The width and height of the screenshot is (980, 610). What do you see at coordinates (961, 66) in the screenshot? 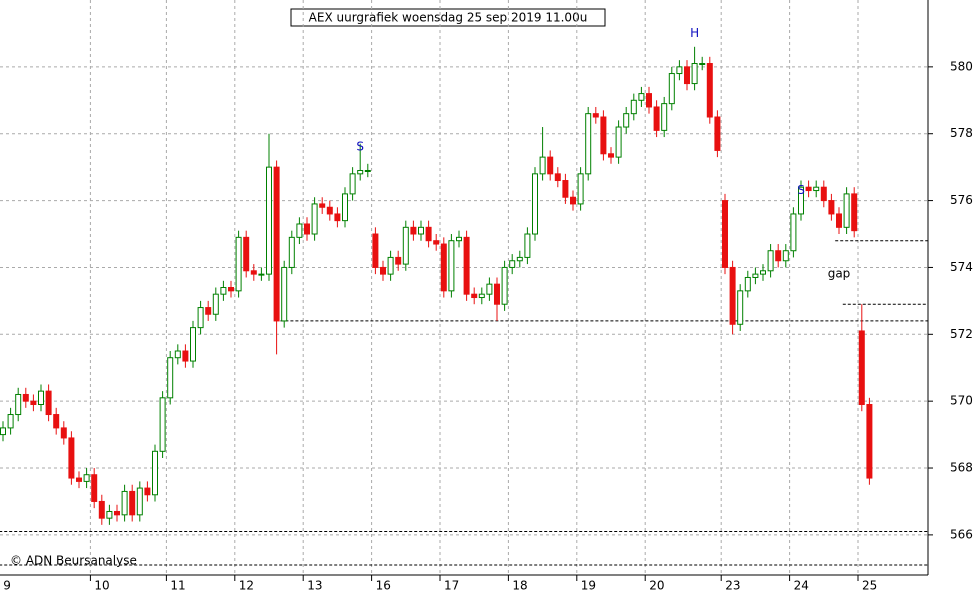
I see `y-tick-label: 580` at bounding box center [961, 66].